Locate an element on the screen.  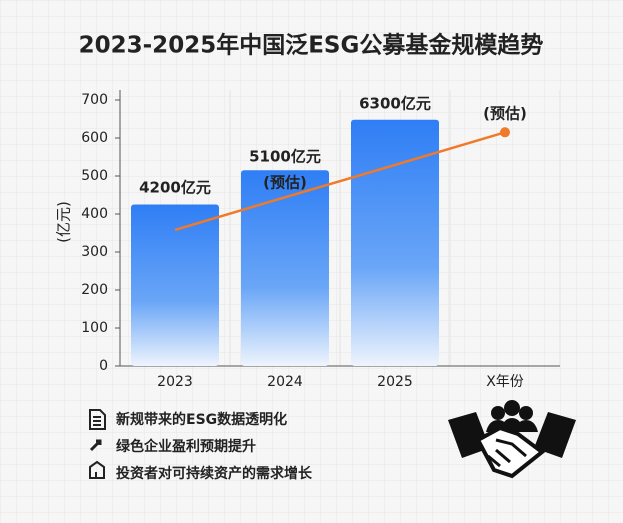
x-tick-label: 2023 is located at coordinates (175, 382).